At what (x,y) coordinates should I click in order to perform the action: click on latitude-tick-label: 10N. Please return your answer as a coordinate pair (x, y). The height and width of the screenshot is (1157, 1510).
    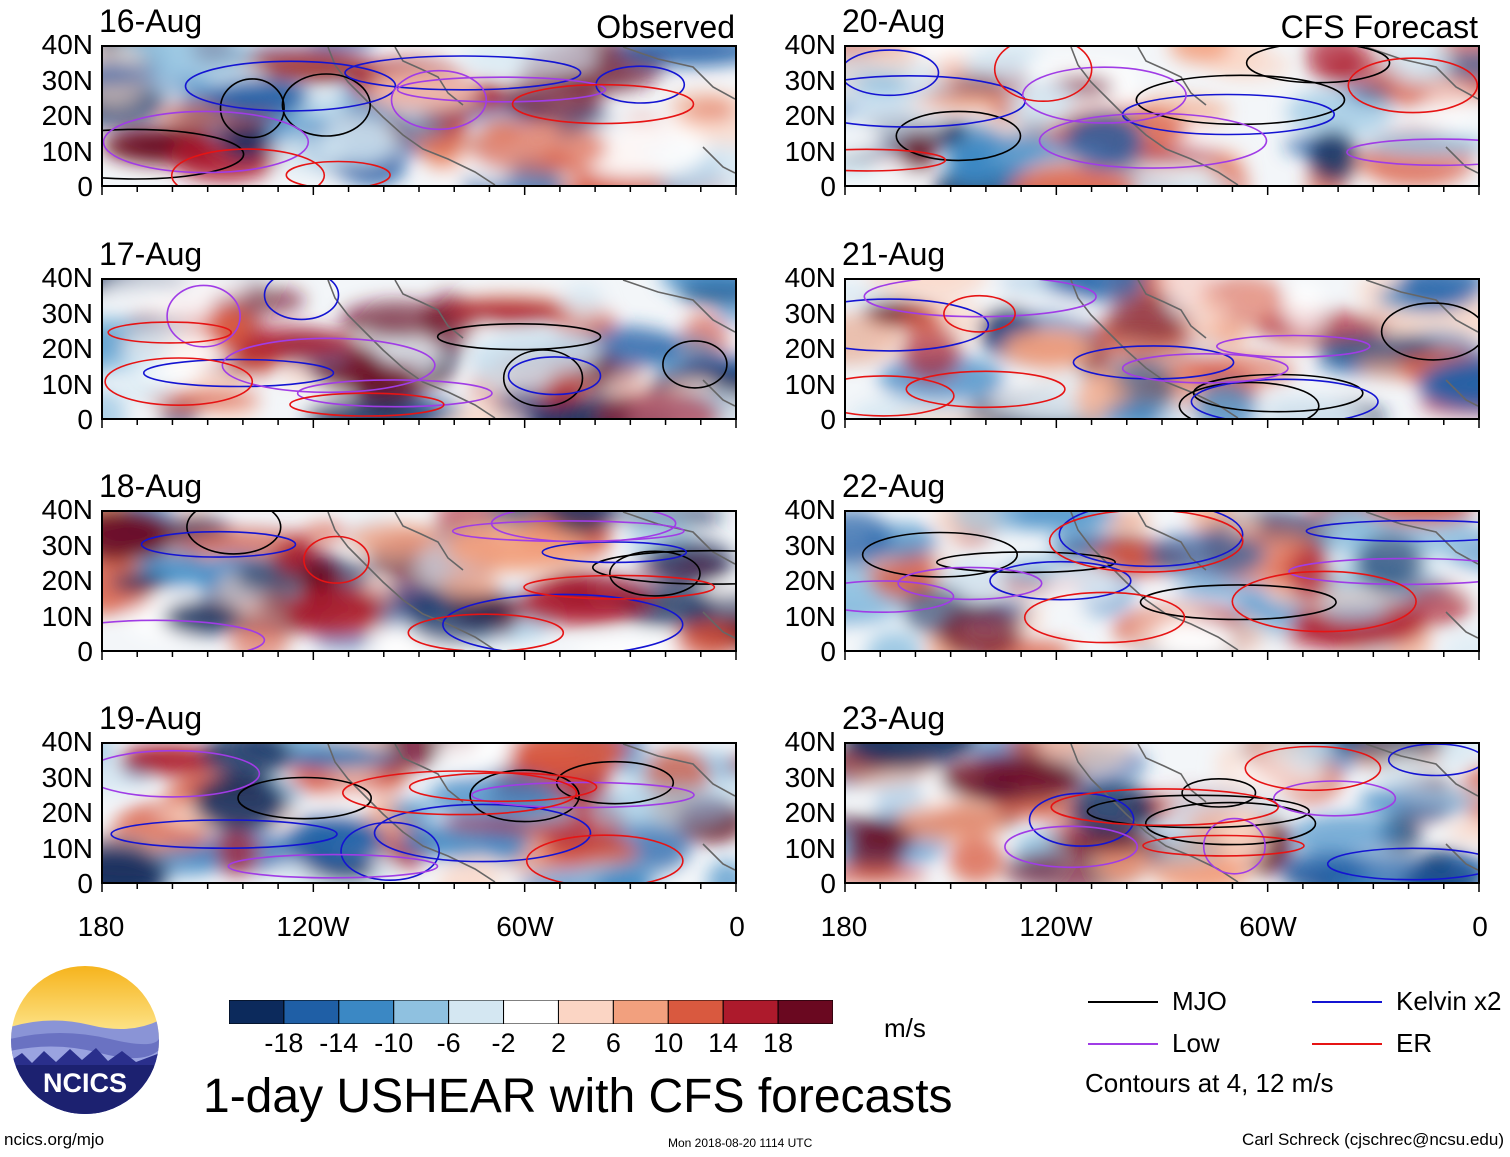
    Looking at the image, I should click on (67, 616).